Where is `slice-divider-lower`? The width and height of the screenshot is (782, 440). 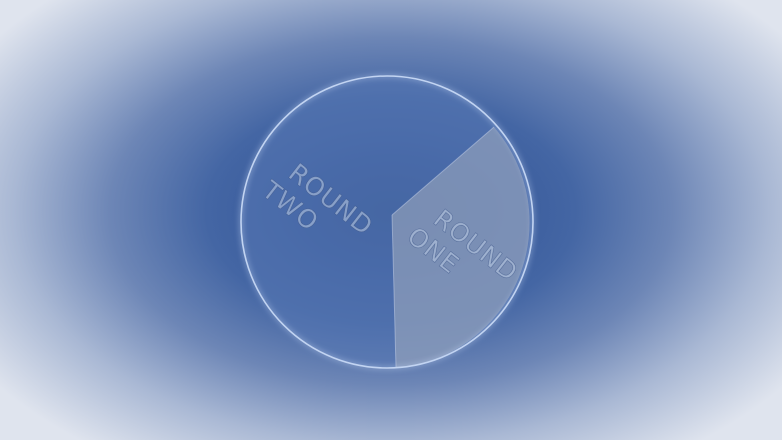
slice-divider-lower is located at coordinates (394, 291).